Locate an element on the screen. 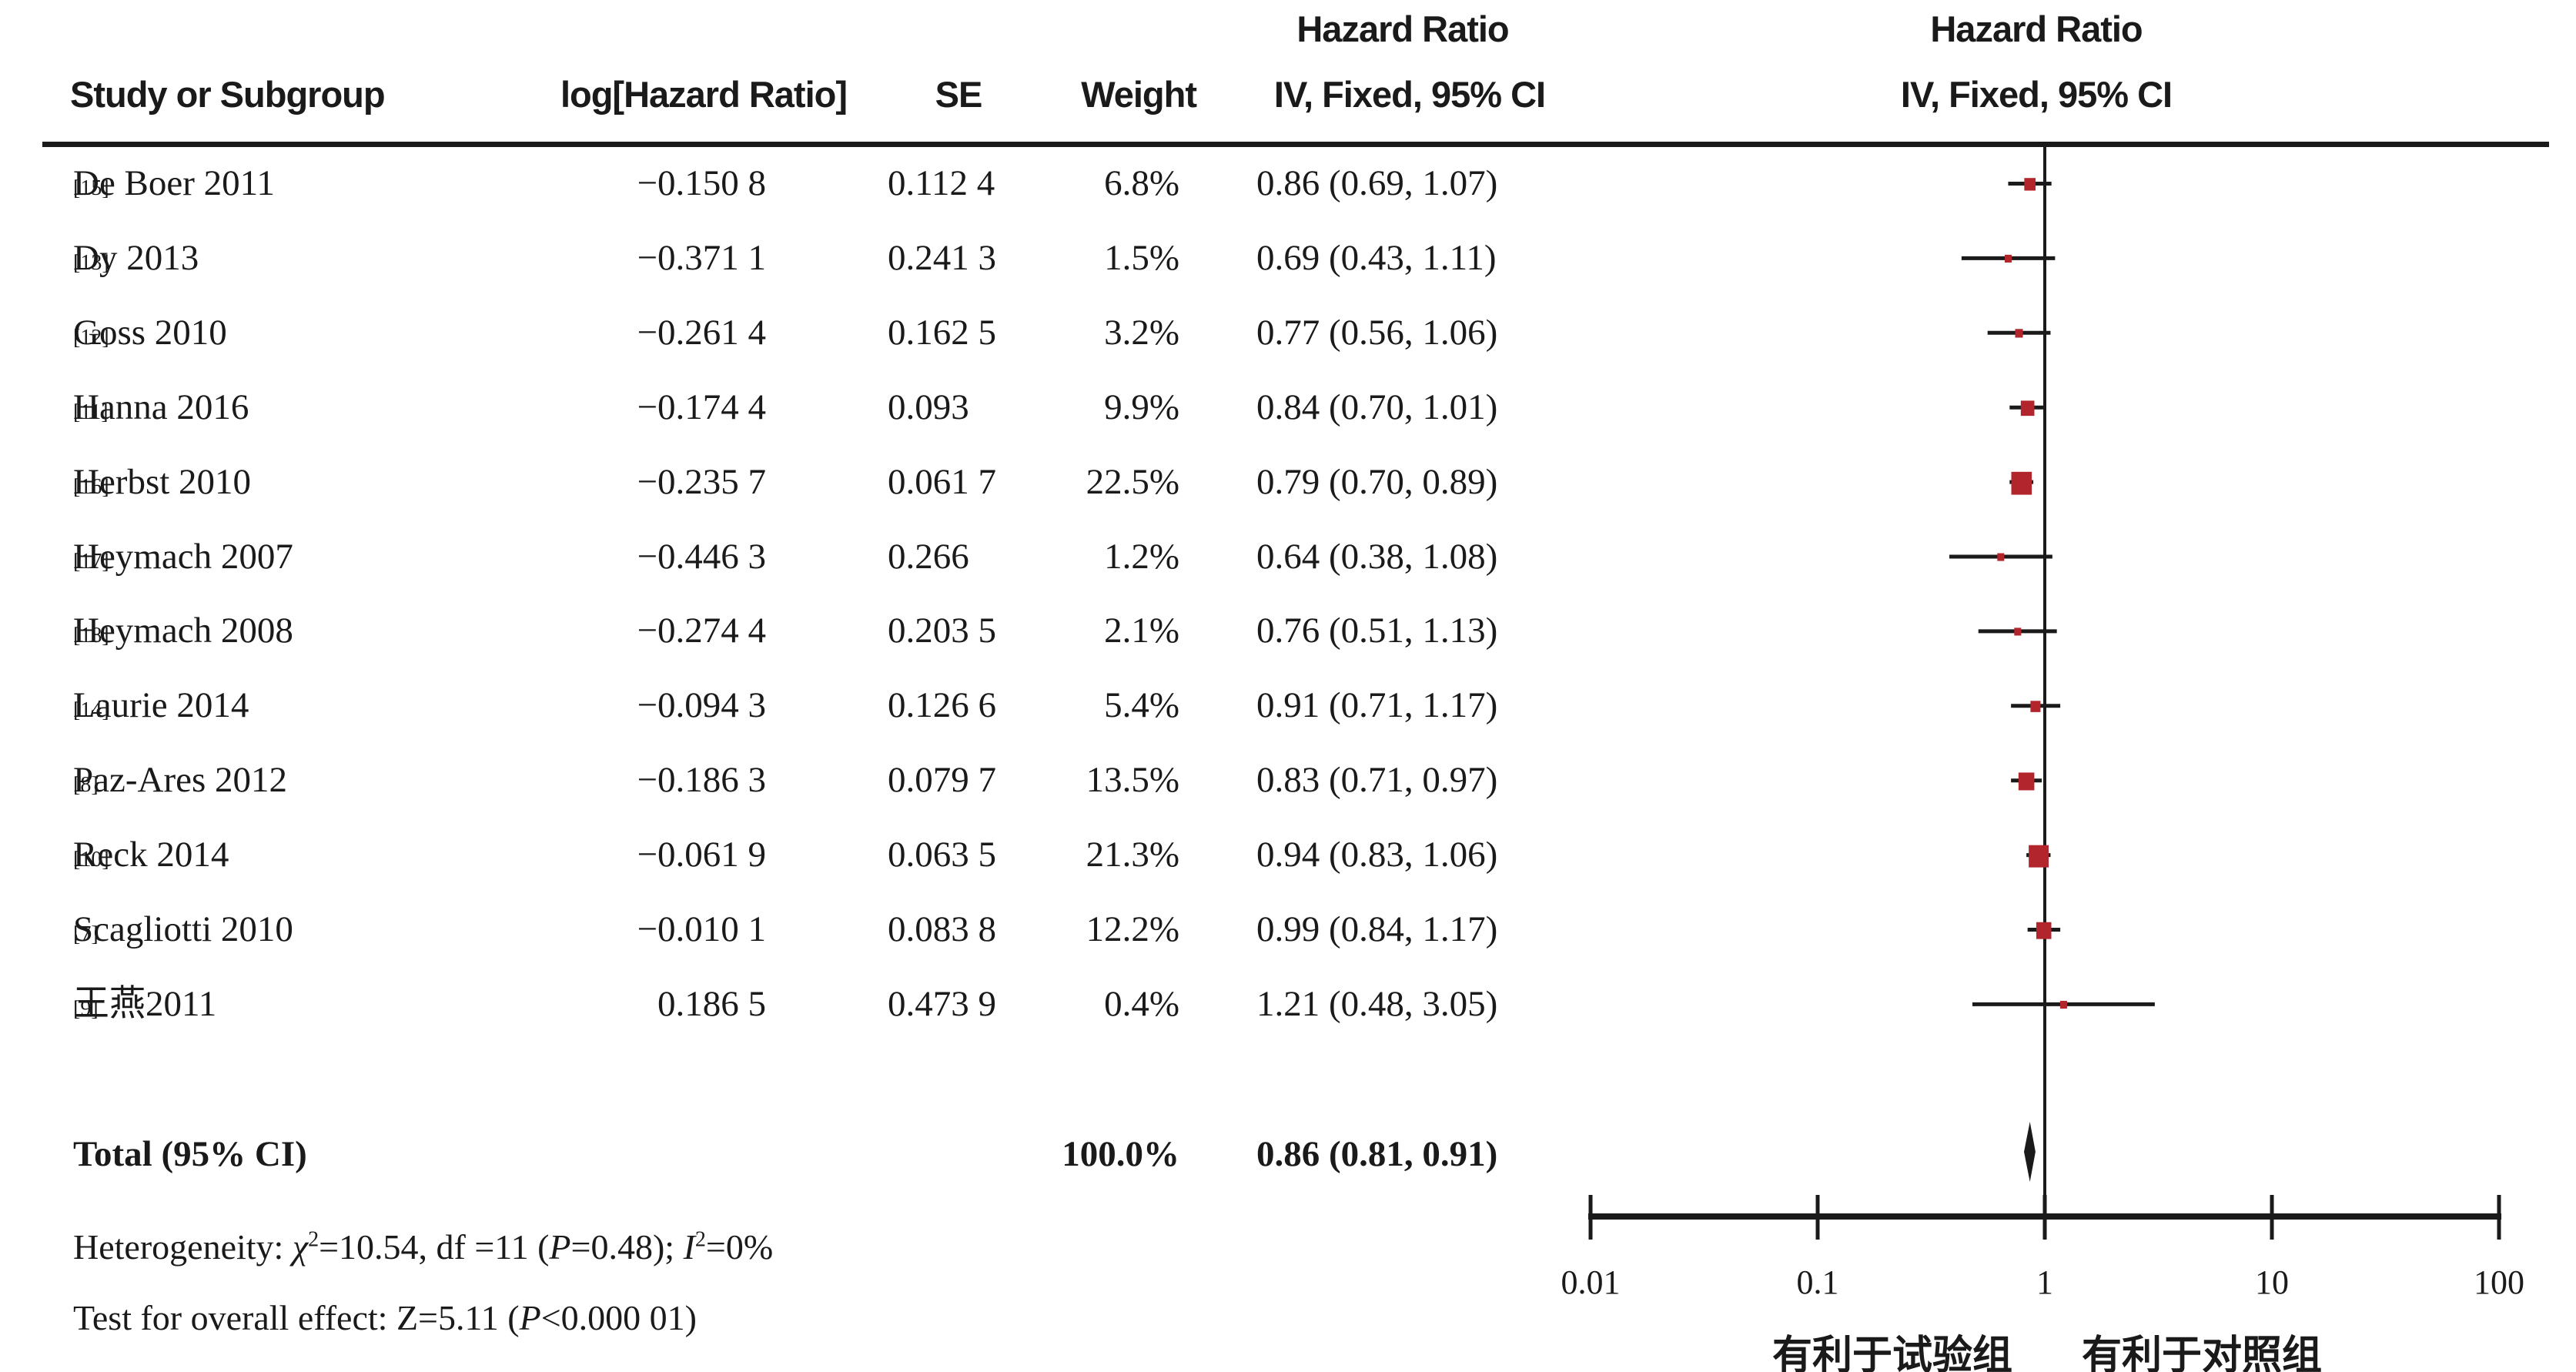  ci-value: 0.77 (0.56, 1.06) is located at coordinates (1377, 333).